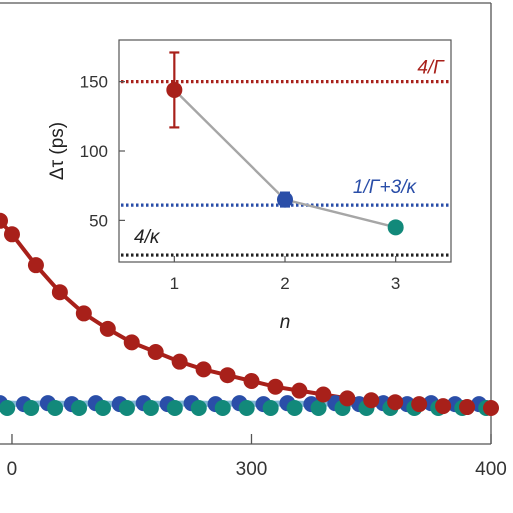 The width and height of the screenshot is (513, 513). What do you see at coordinates (252, 469) in the screenshot?
I see `main-x-tick-label: 300` at bounding box center [252, 469].